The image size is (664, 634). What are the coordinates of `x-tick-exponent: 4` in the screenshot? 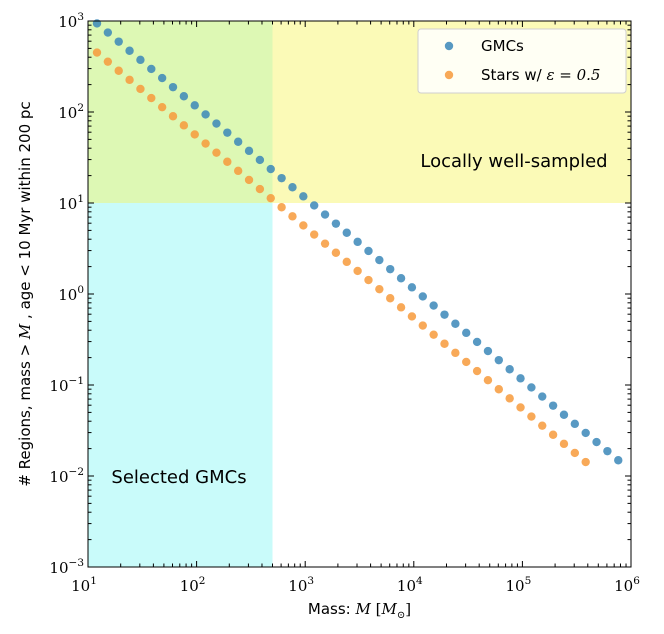 It's located at (419, 581).